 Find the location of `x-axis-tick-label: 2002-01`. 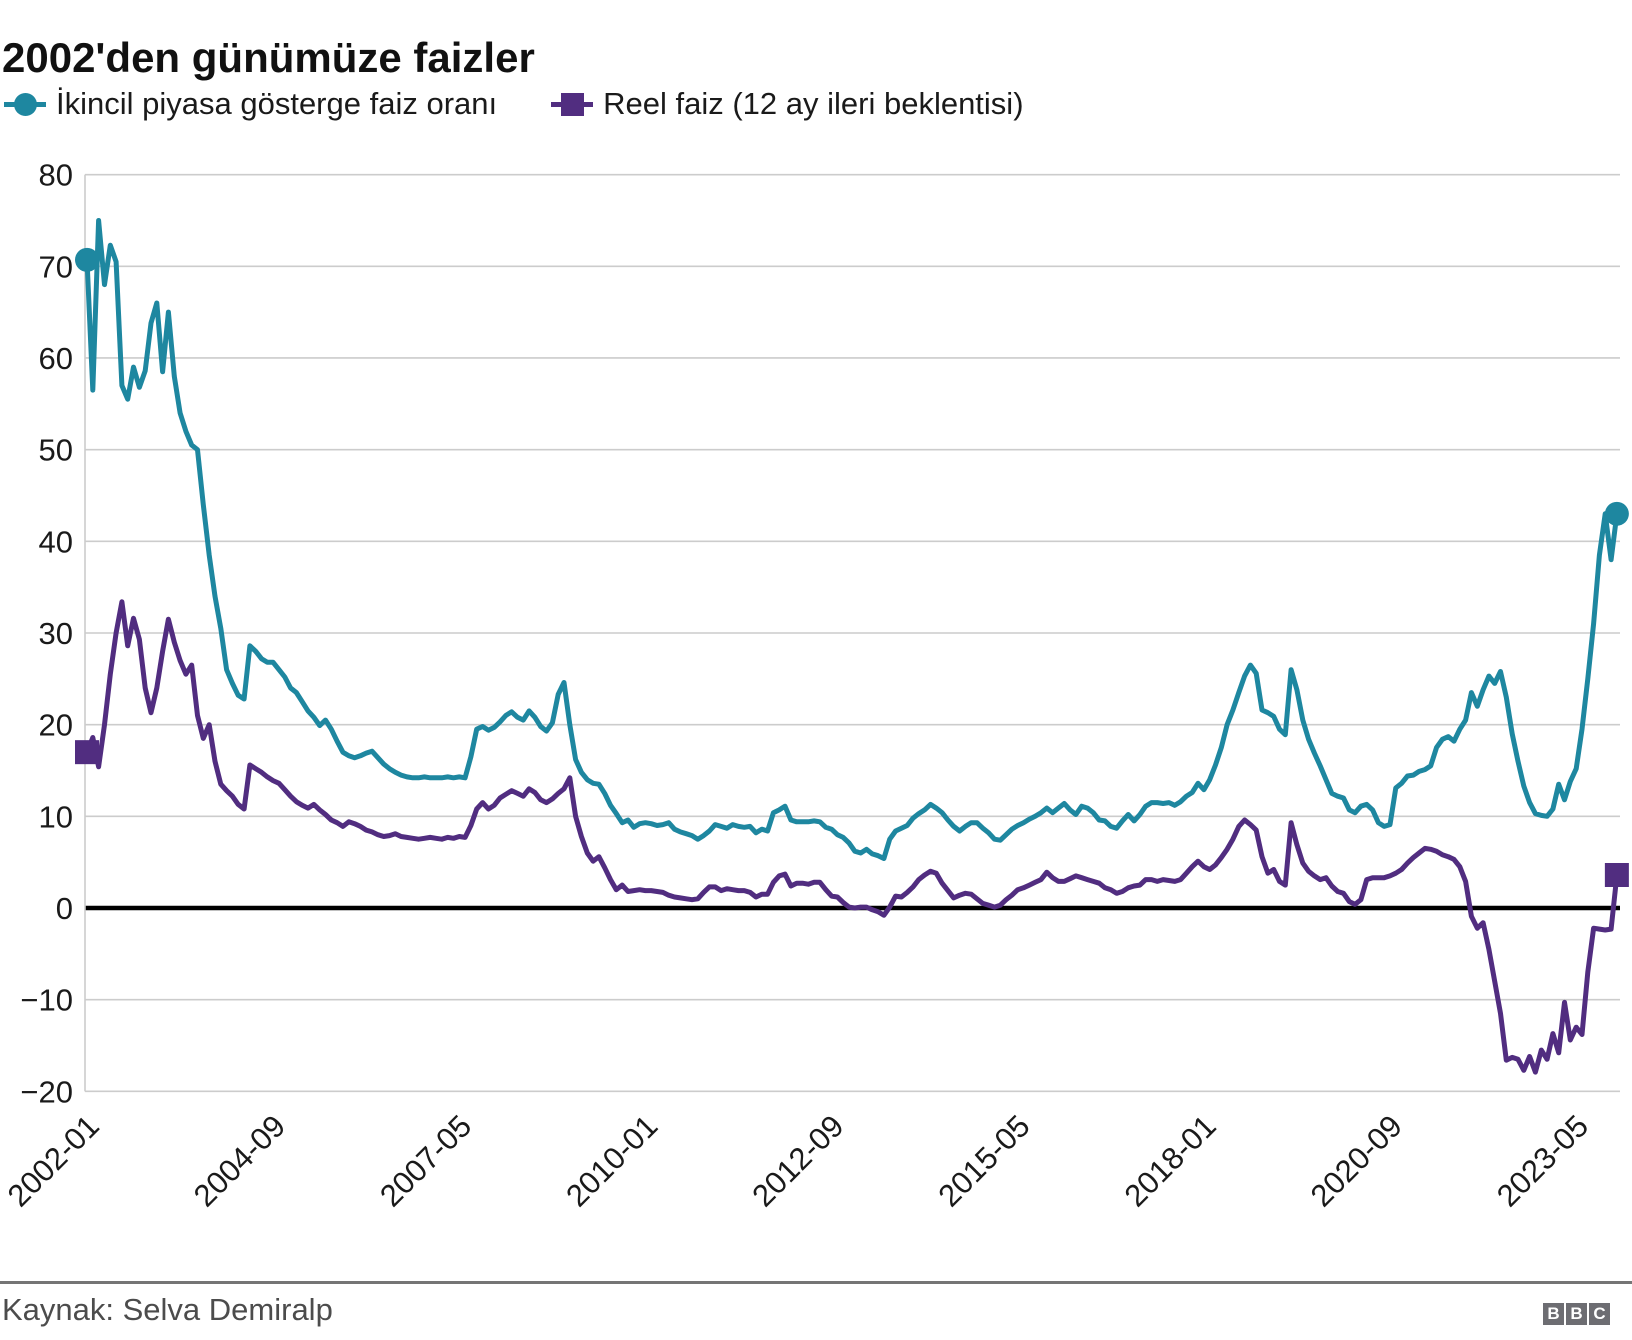

x-axis-tick-label: 2002-01 is located at coordinates (53, 1160).